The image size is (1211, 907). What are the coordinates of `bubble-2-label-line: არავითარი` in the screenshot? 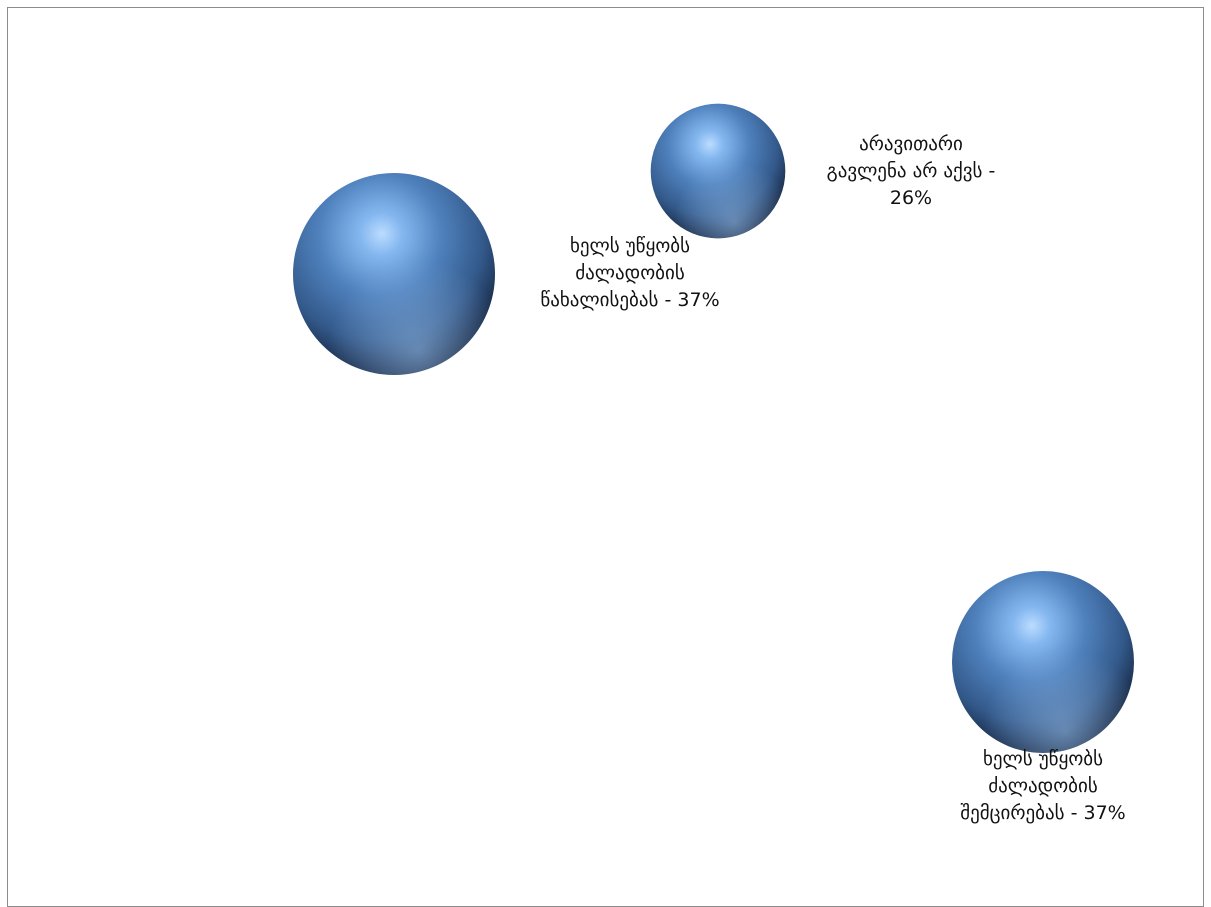 It's located at (911, 144).